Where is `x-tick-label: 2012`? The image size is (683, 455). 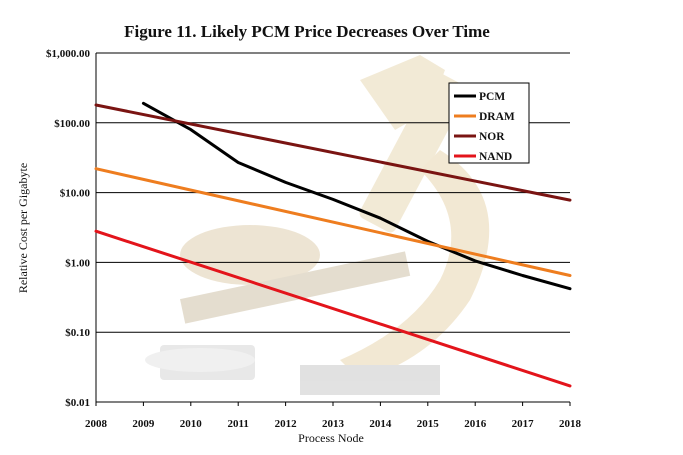
x-tick-label: 2012 is located at coordinates (286, 424).